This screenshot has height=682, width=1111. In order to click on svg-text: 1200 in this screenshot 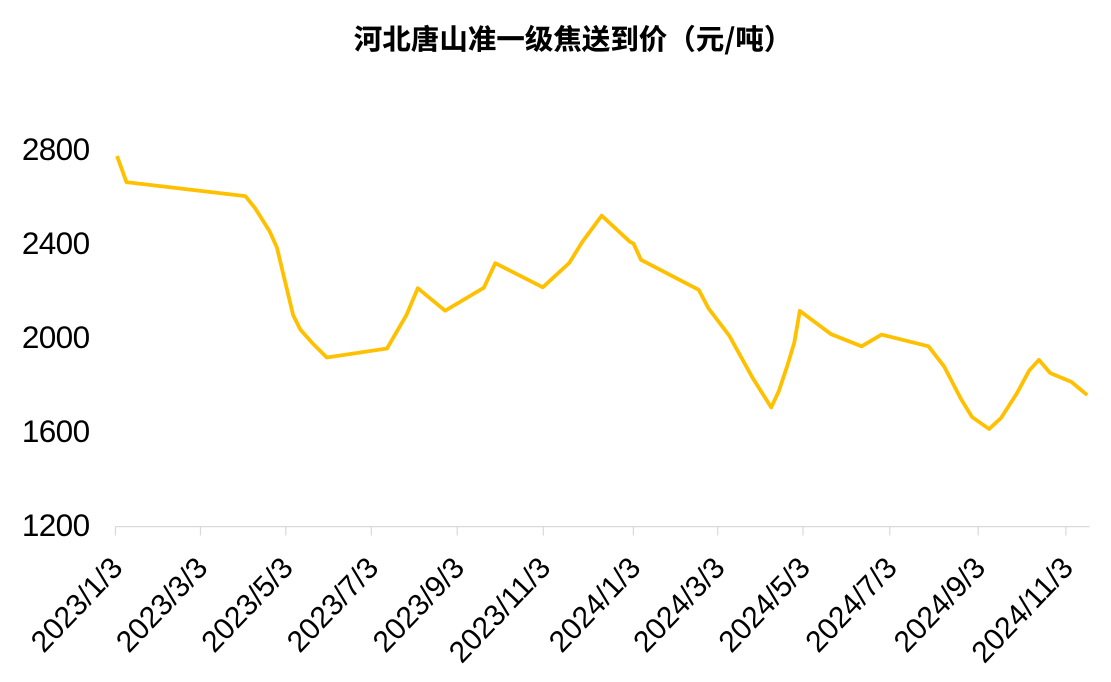, I will do `click(56, 525)`.